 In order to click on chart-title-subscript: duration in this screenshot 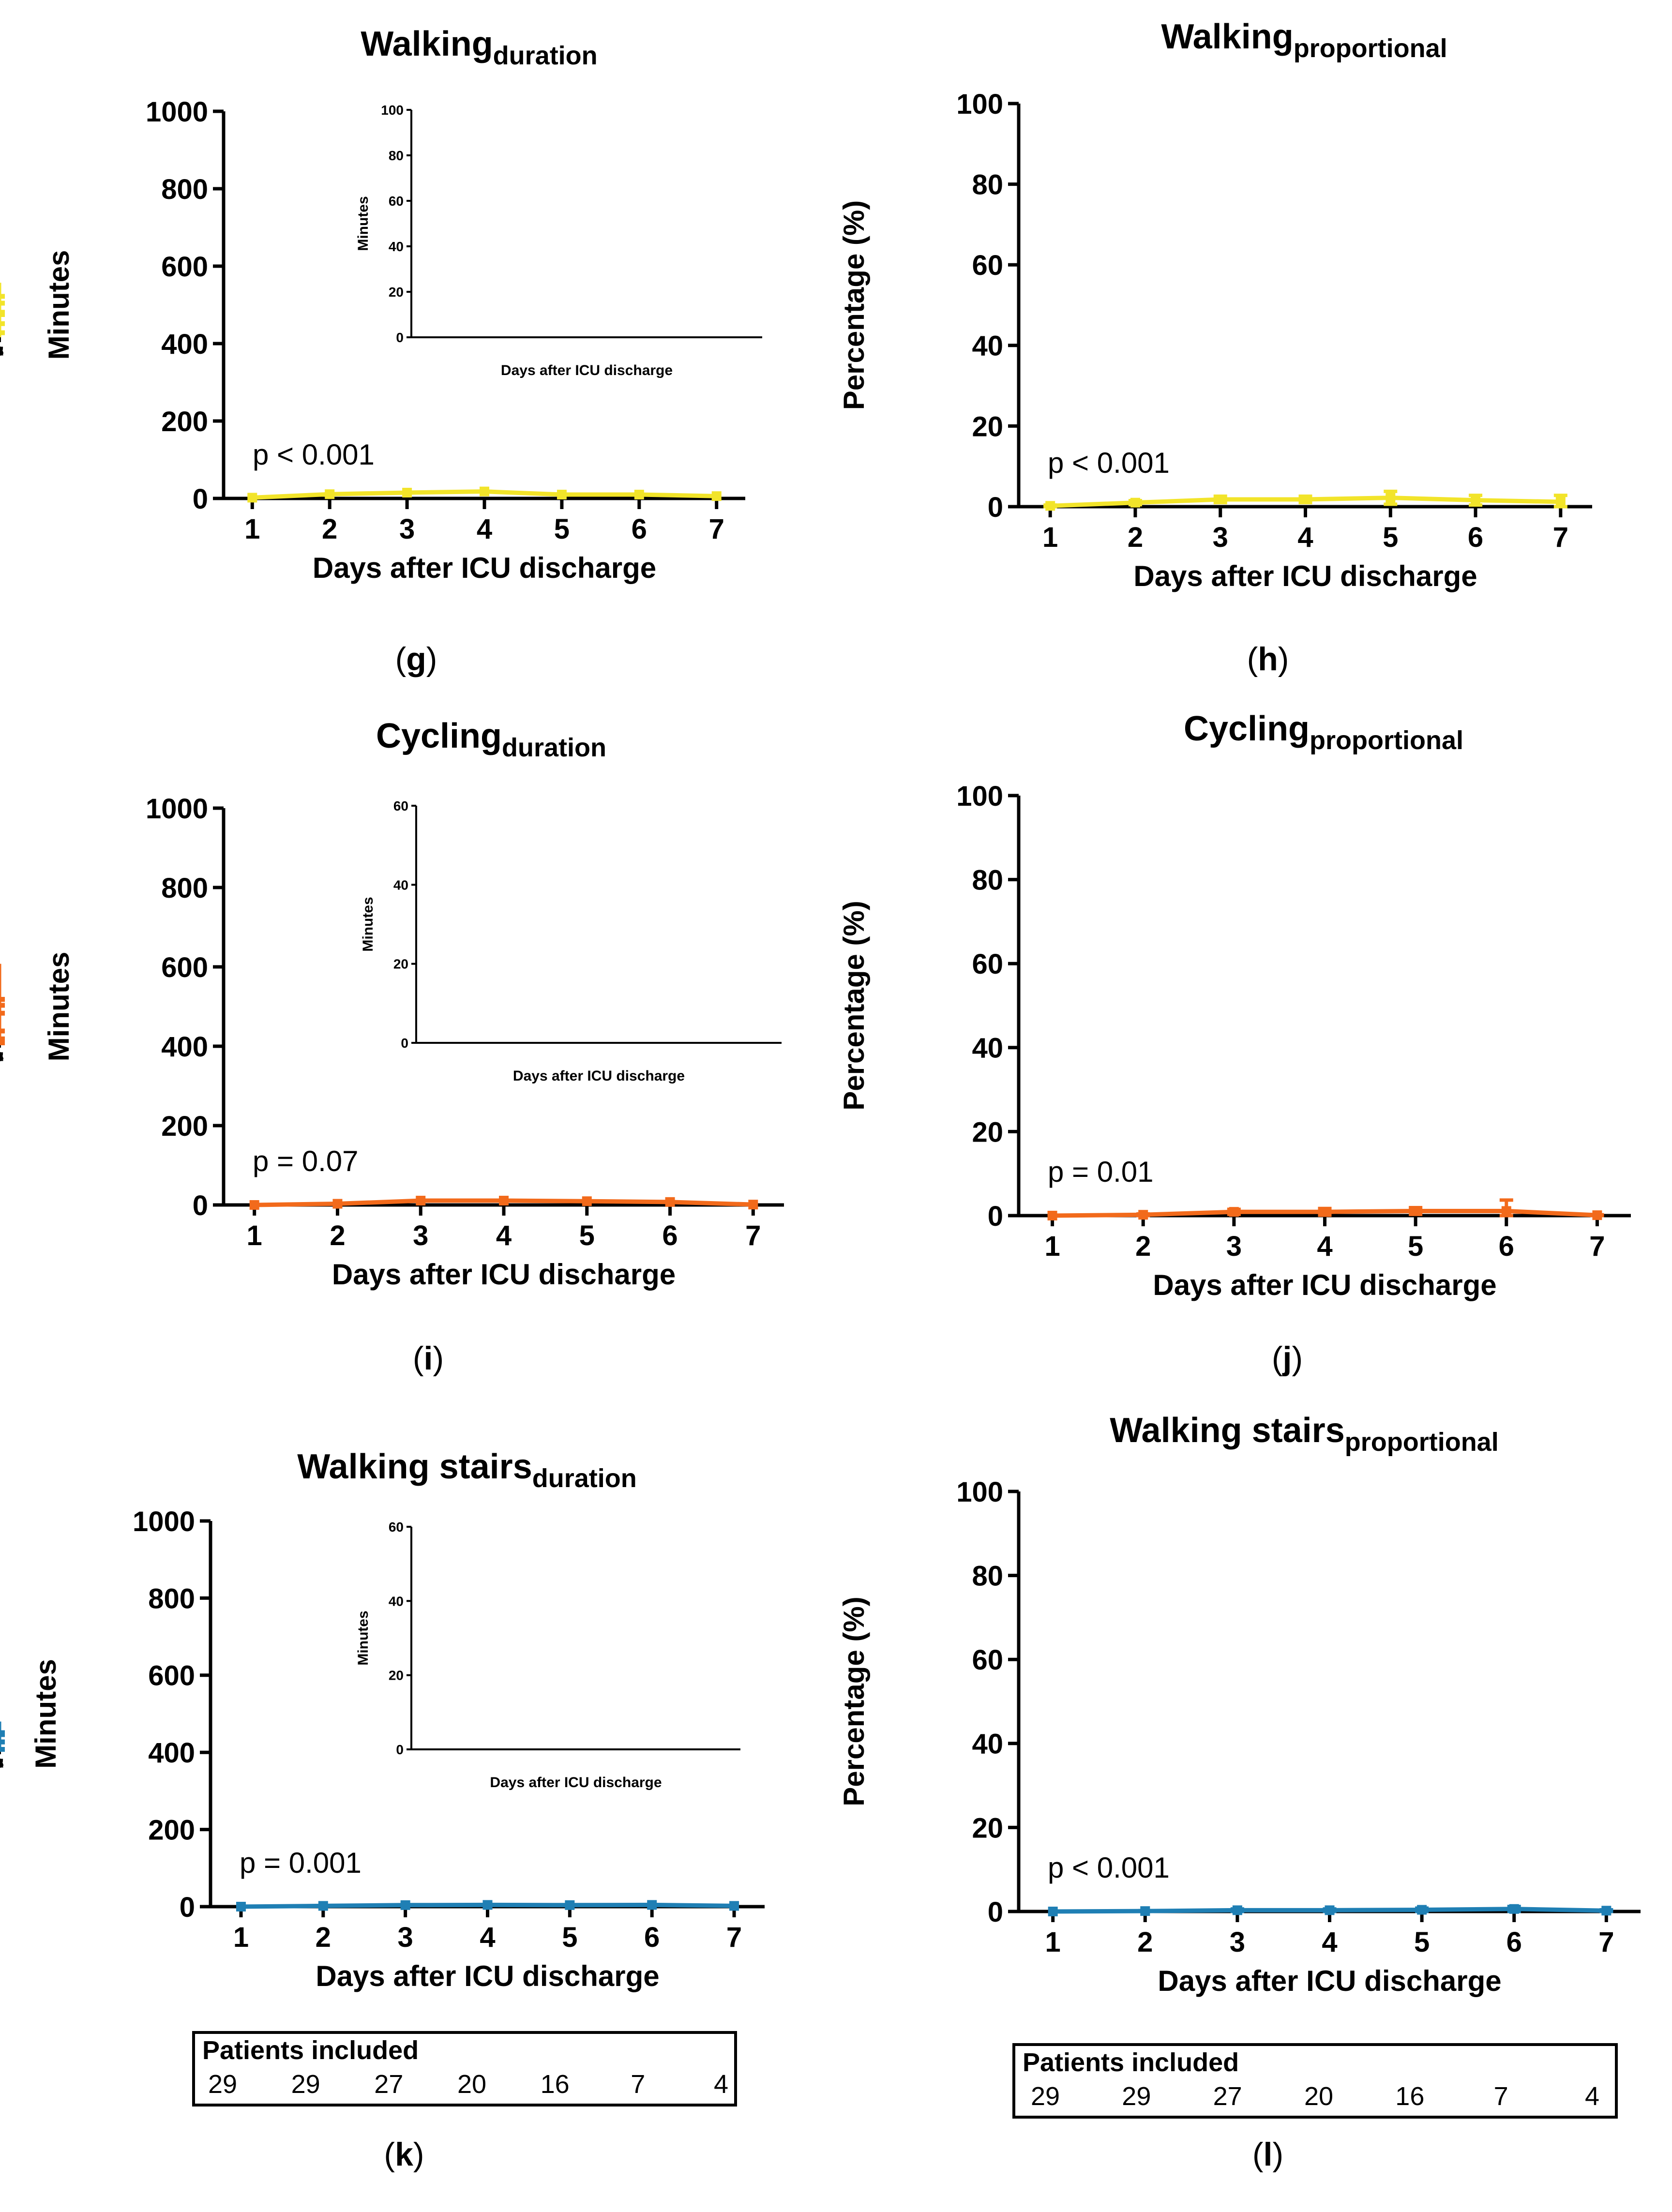, I will do `click(545, 55)`.